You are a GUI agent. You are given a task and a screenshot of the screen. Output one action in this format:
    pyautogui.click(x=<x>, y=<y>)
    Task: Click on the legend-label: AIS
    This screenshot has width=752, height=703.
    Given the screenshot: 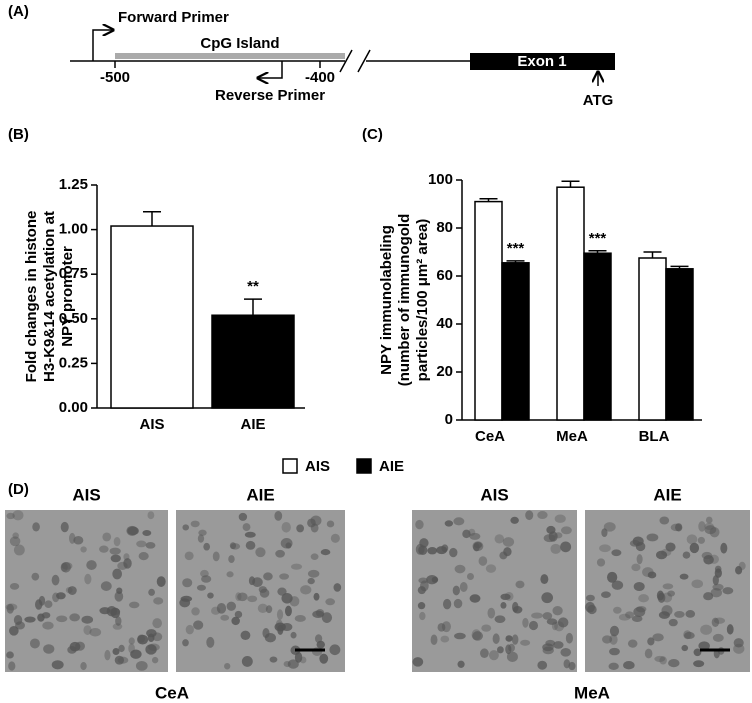 What is the action you would take?
    pyautogui.click(x=317, y=466)
    